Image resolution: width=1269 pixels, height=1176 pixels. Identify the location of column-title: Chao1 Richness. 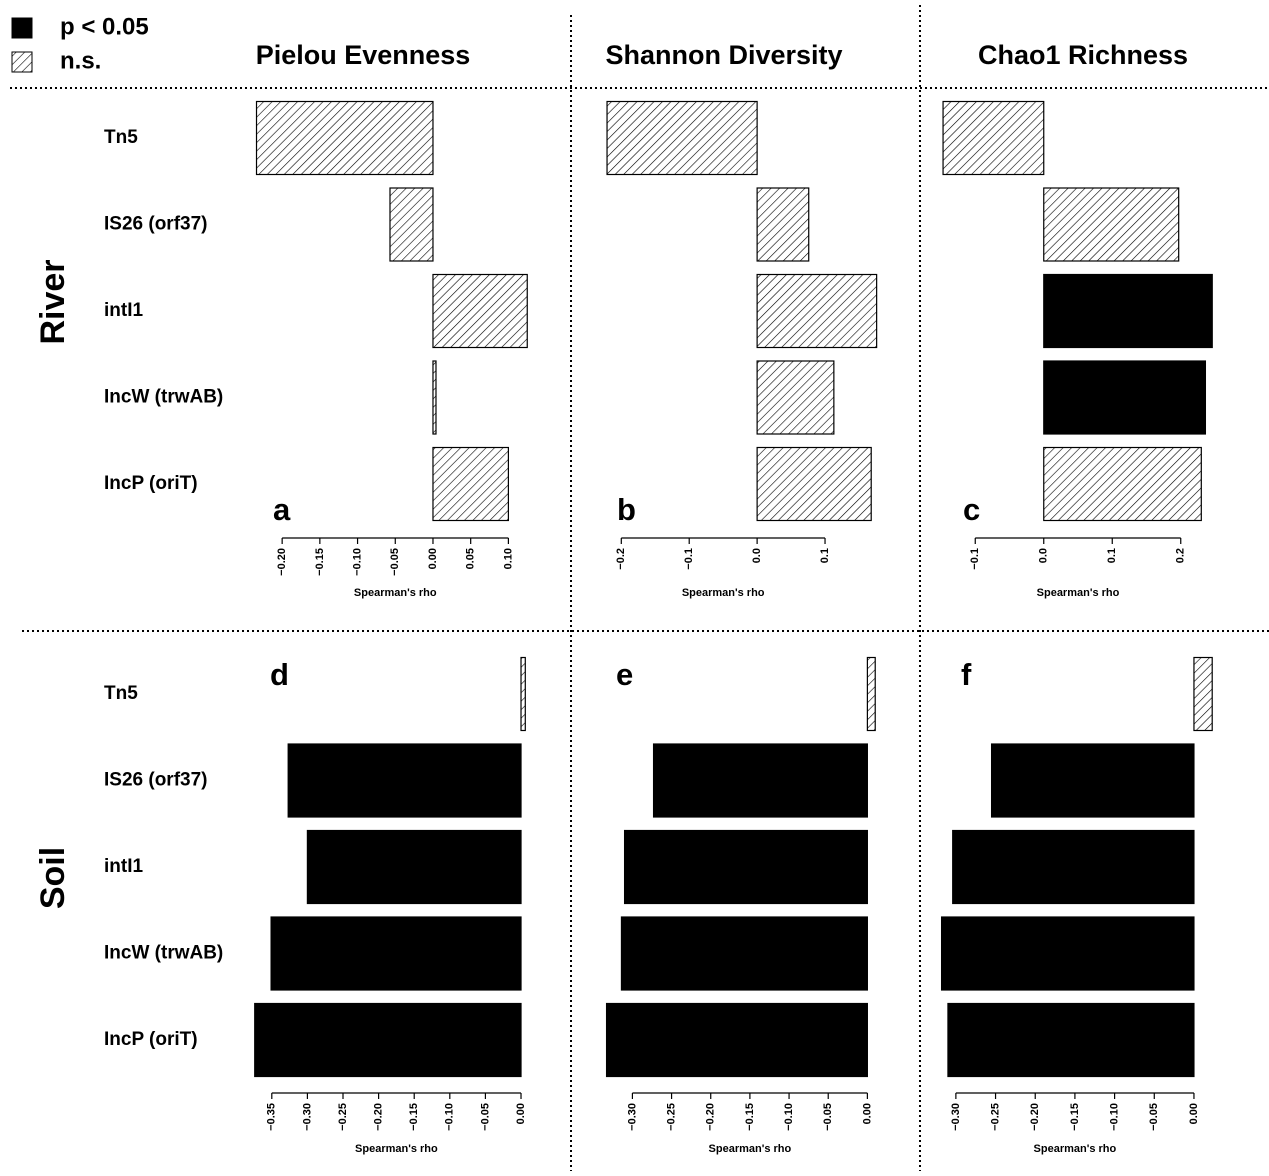
(1083, 55).